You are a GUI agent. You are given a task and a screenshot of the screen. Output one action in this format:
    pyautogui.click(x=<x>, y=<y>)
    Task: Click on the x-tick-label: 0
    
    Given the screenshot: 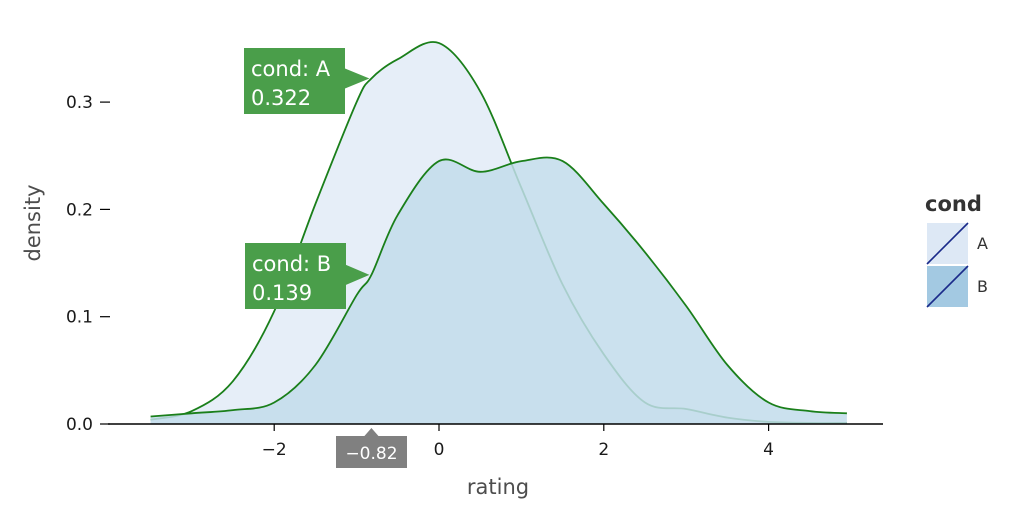 What is the action you would take?
    pyautogui.click(x=439, y=450)
    